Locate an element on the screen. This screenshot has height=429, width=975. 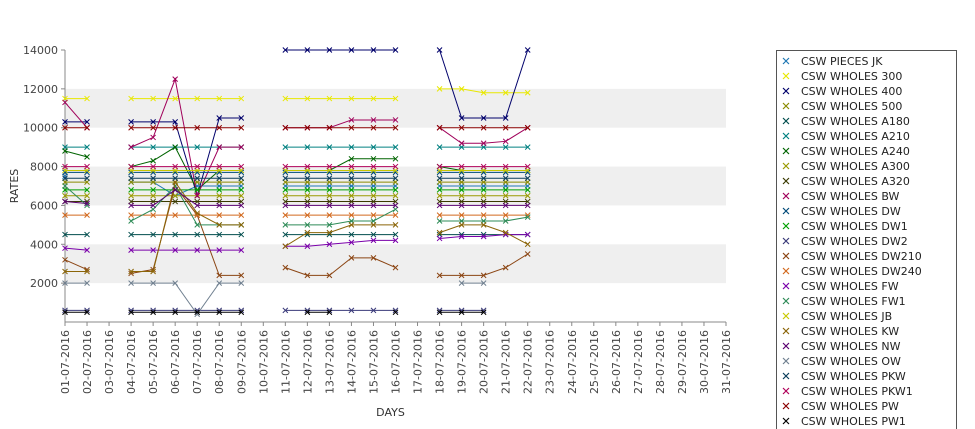
legend-label: CSW WHOLES FW is located at coordinates (850, 286).